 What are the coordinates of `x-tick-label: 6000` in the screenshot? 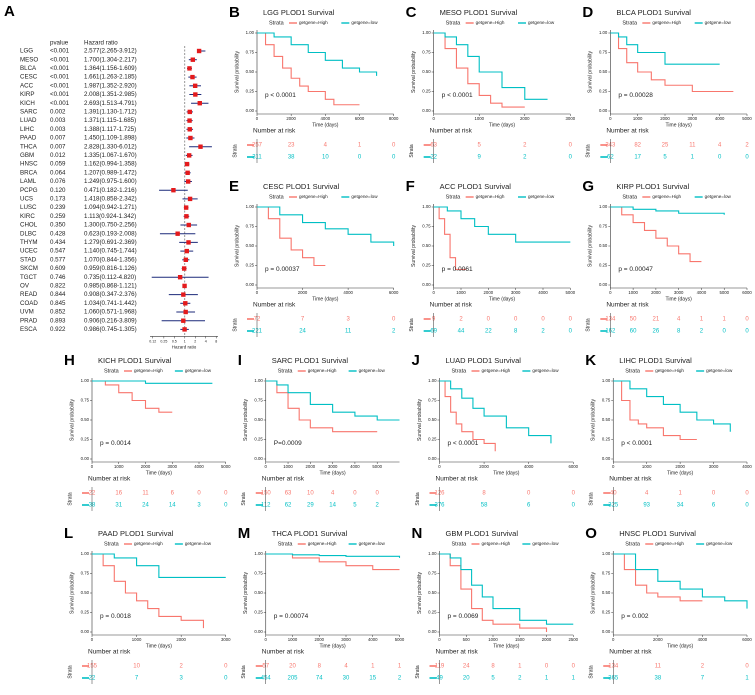 It's located at (360, 118).